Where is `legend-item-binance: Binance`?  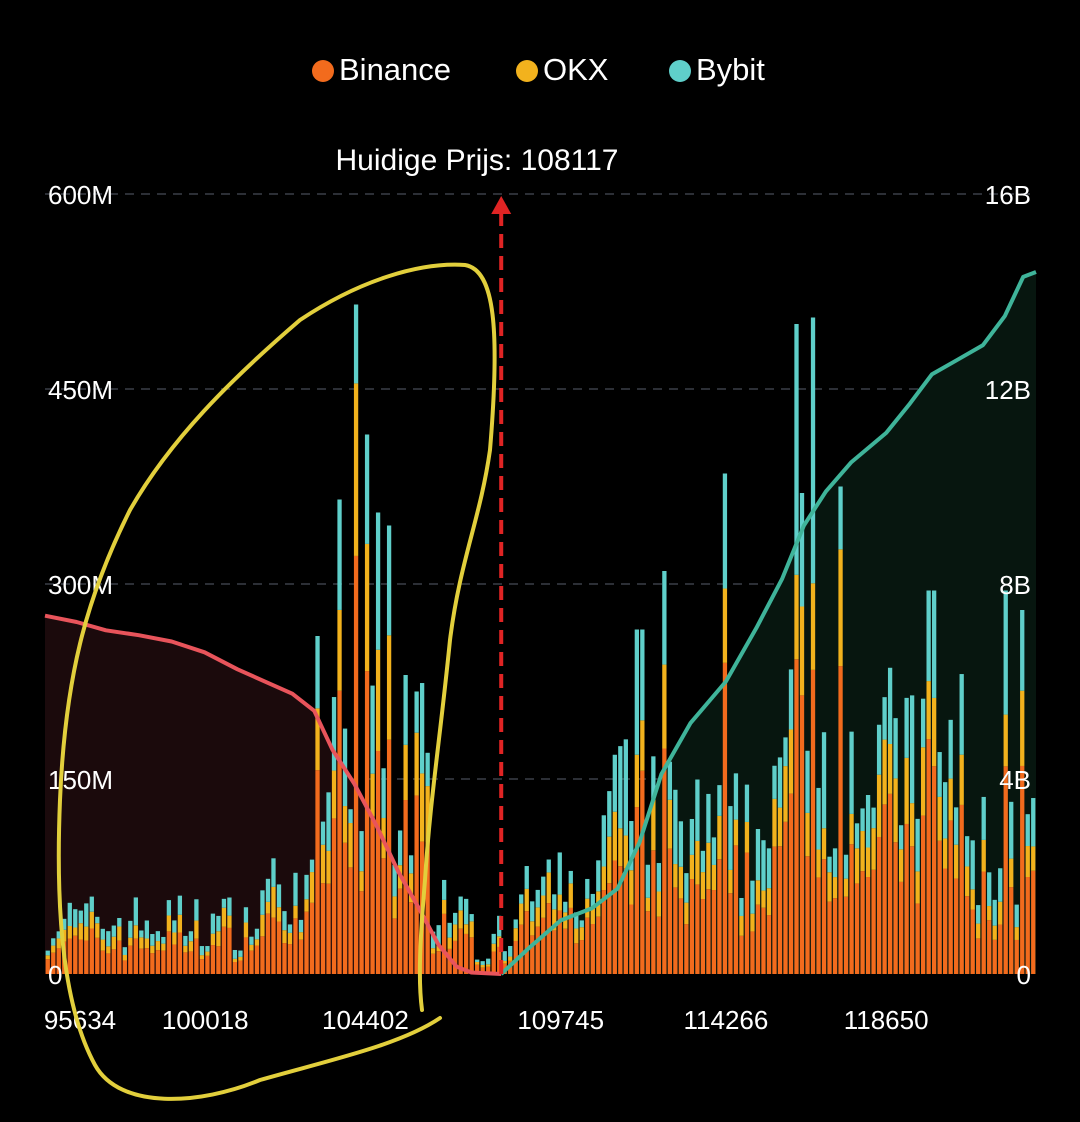
legend-item-binance: Binance is located at coordinates (381, 69).